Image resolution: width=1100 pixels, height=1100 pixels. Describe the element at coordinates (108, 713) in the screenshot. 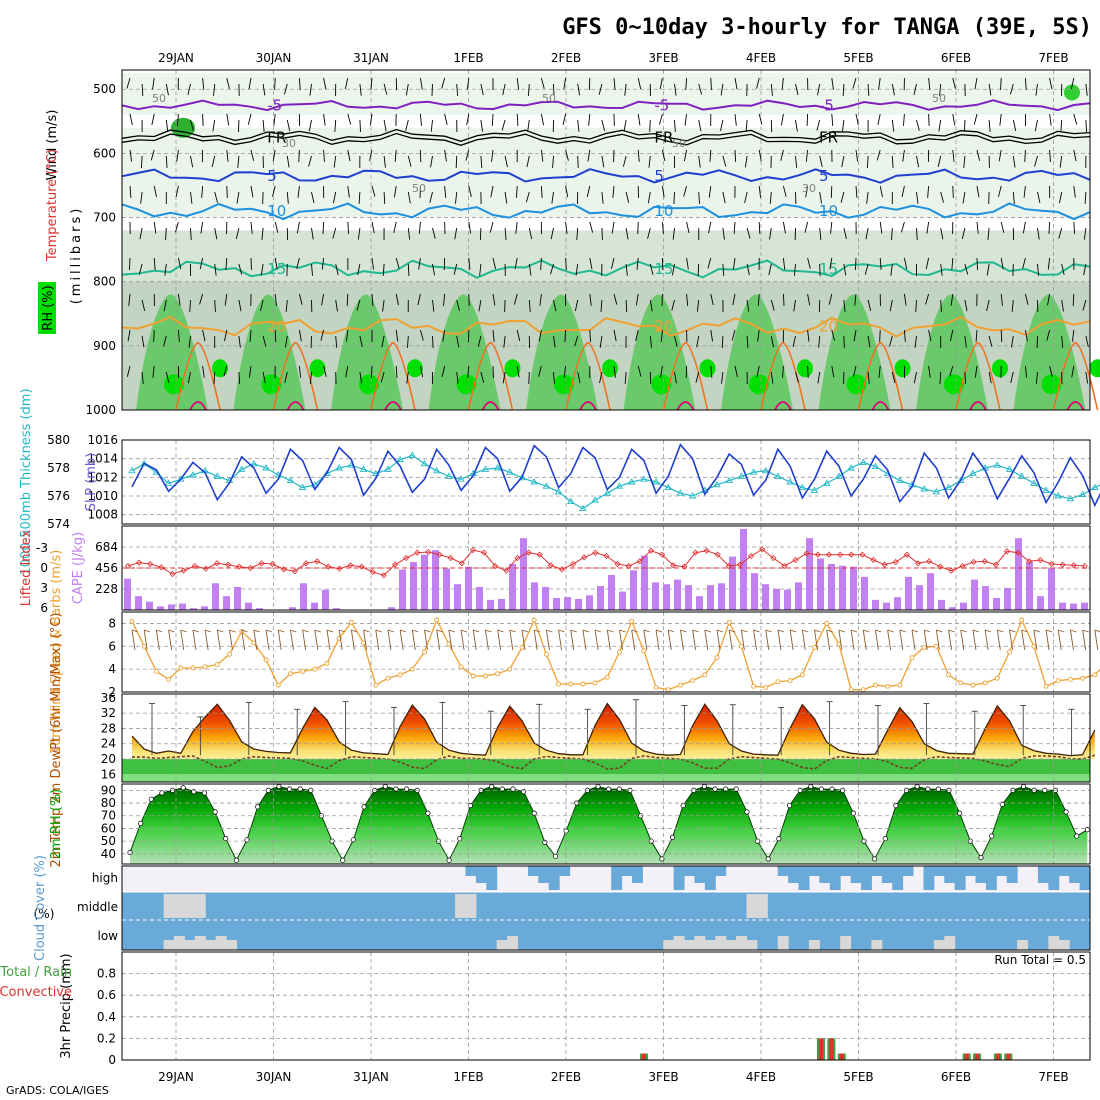

I see `temp-tick: 32` at that location.